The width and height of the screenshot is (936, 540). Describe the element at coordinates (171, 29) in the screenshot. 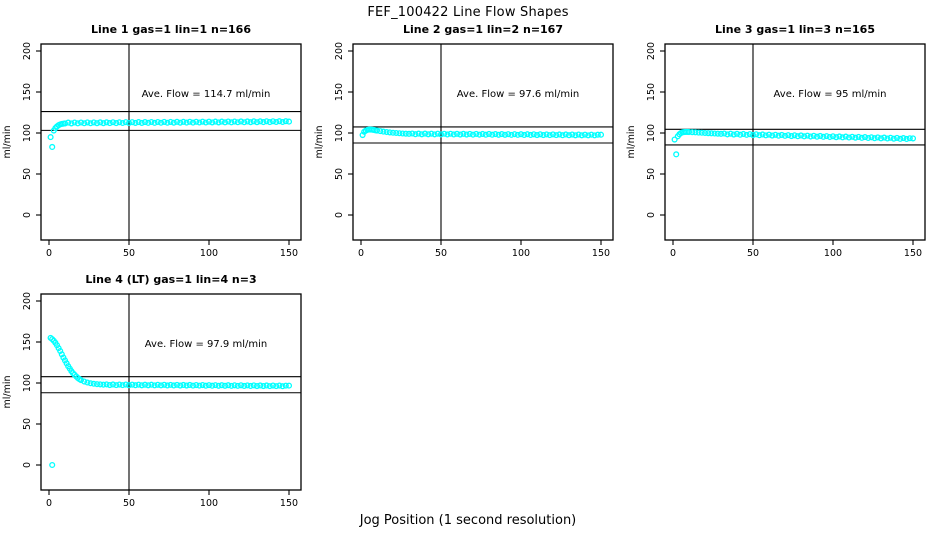

I see `subplot-title: Line 1 gas=1 lin=1 n=166` at that location.